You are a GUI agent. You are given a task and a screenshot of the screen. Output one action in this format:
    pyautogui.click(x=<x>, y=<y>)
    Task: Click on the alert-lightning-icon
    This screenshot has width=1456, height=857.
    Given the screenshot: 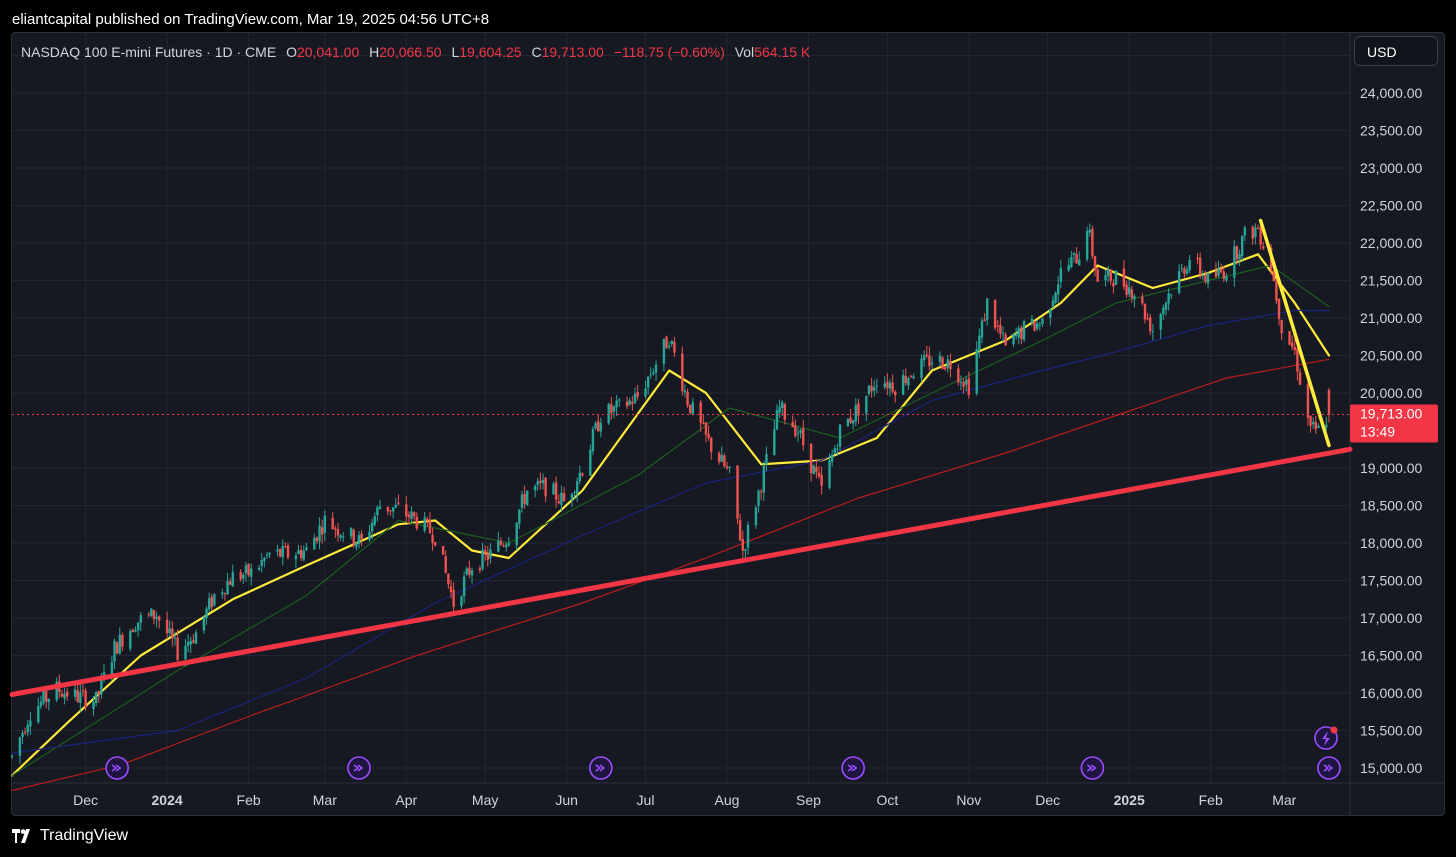 What is the action you would take?
    pyautogui.click(x=1326, y=738)
    